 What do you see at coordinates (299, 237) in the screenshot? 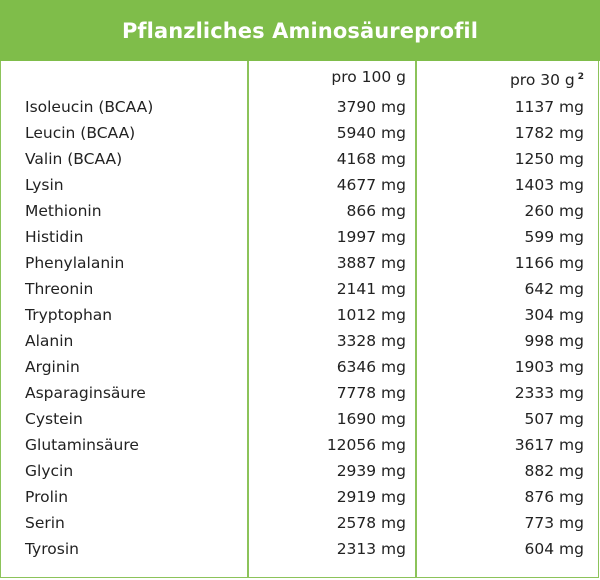
I see `table-row: Histidin 1997 mg 599 mg` at bounding box center [299, 237].